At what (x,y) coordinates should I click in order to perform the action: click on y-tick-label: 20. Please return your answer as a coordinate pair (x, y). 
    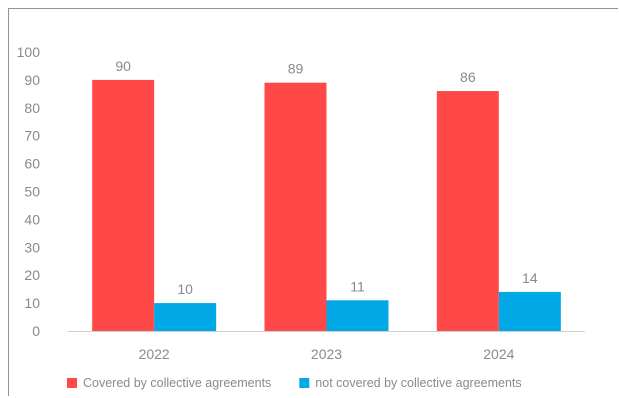
    Looking at the image, I should click on (32, 275).